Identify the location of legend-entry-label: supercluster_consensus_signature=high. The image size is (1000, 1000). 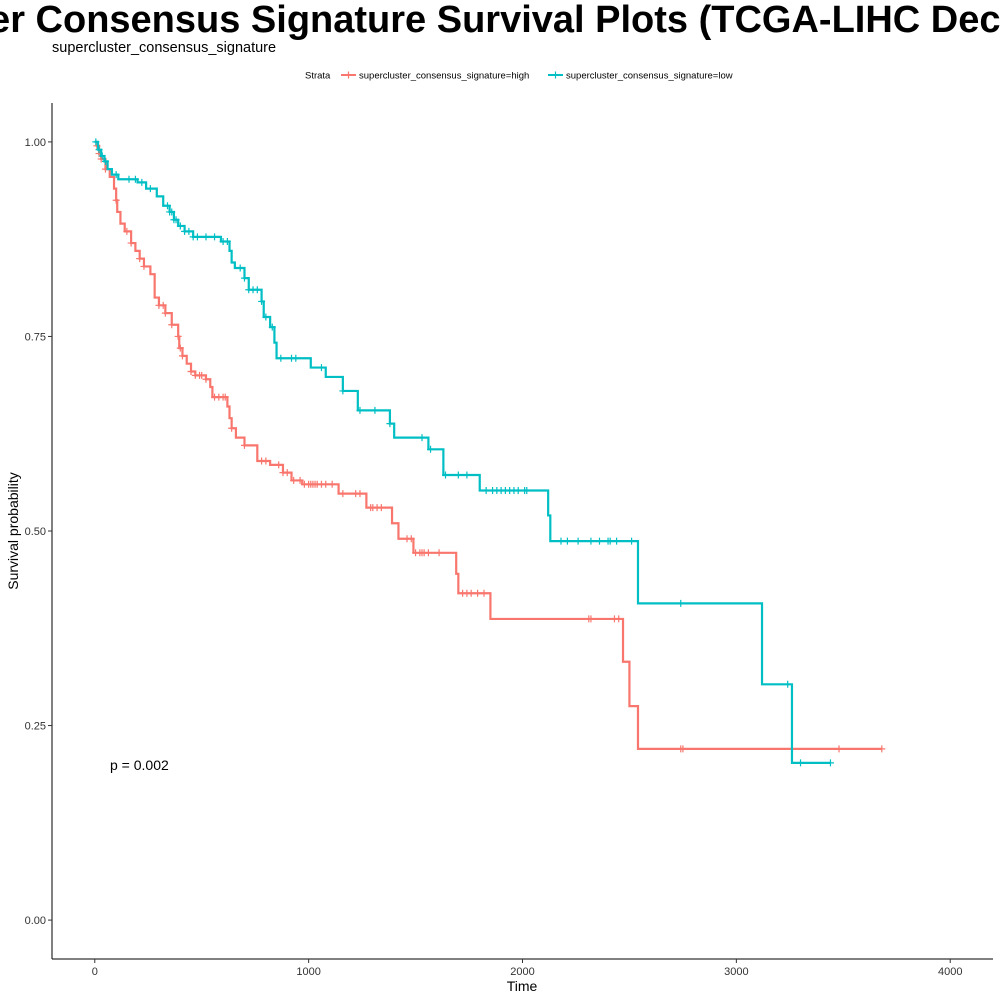
(444, 76).